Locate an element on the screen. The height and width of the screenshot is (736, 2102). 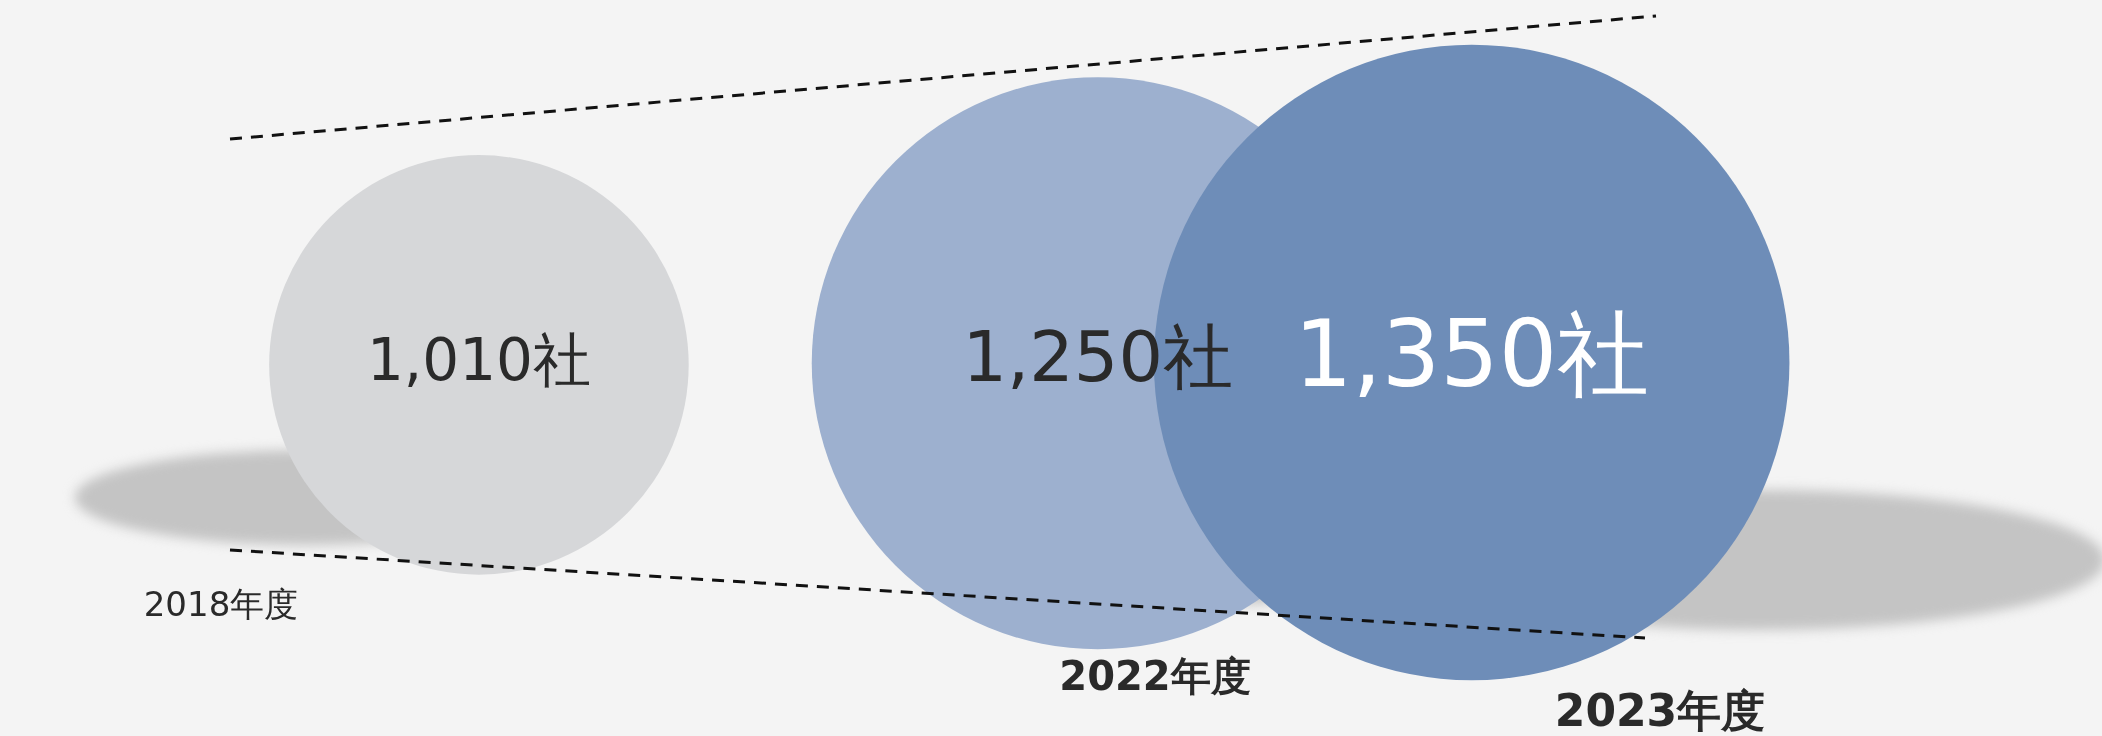
data-label: 1,250社 is located at coordinates (1097, 357).